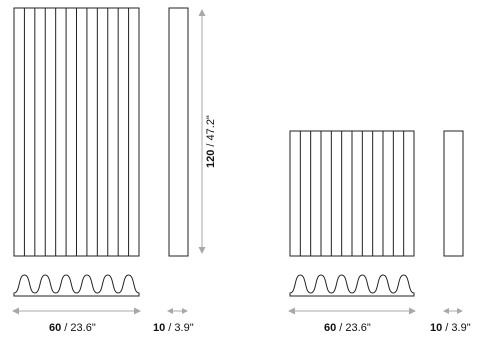  Describe the element at coordinates (173, 328) in the screenshot. I see `tall-depth-label: 10 / 3.9"` at that location.